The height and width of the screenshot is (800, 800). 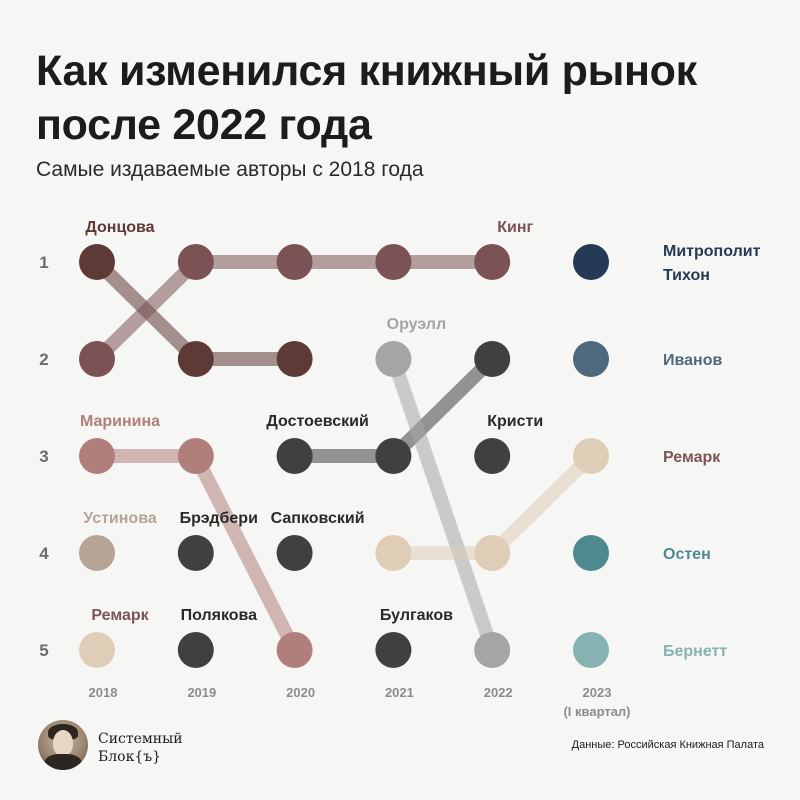 I want to click on label-митрополит-тихон-2023: Митрополит Тихон, so click(x=712, y=263).